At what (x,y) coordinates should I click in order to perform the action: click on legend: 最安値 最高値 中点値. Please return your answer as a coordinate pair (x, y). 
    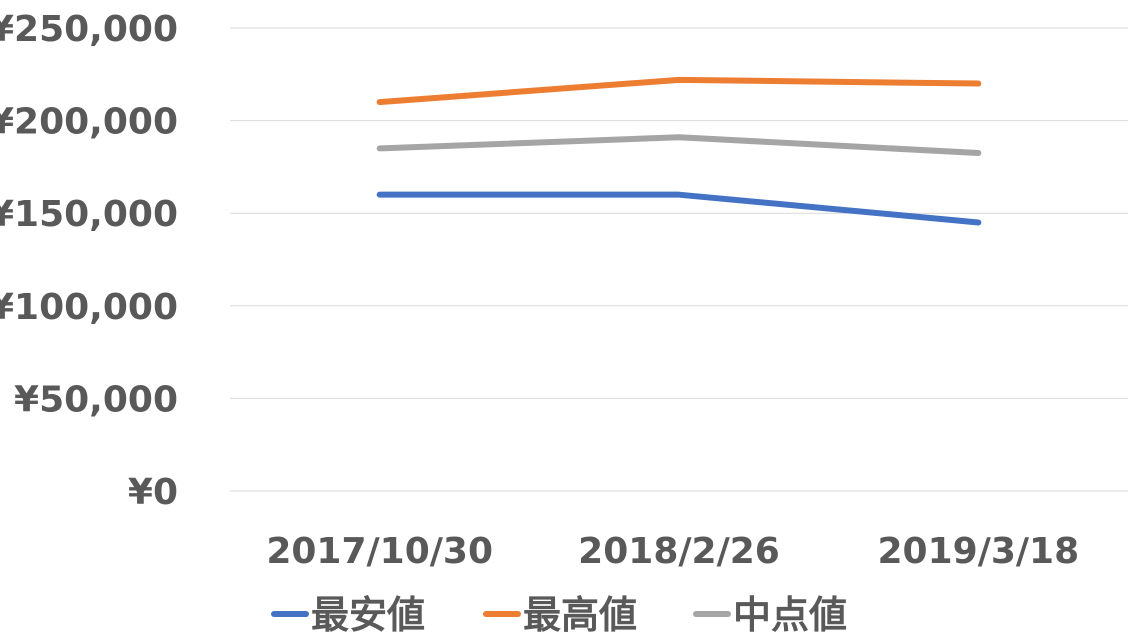
    Looking at the image, I should click on (559, 615).